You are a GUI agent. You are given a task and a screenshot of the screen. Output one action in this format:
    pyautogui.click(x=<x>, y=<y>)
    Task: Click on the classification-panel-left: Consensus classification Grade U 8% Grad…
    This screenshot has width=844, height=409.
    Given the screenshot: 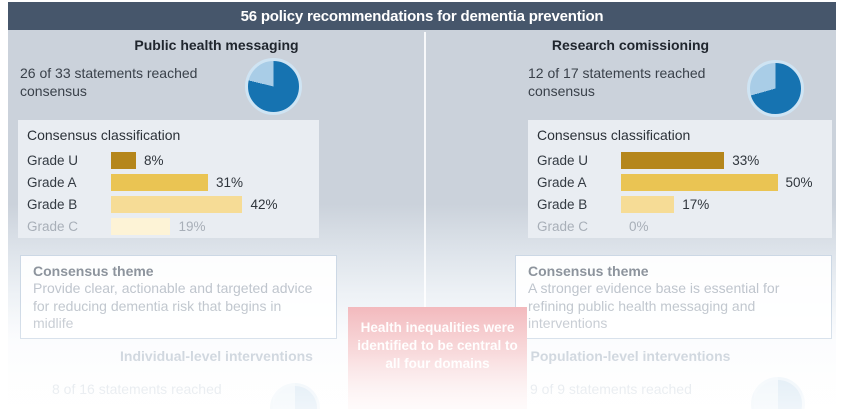 What is the action you would take?
    pyautogui.click(x=168, y=179)
    